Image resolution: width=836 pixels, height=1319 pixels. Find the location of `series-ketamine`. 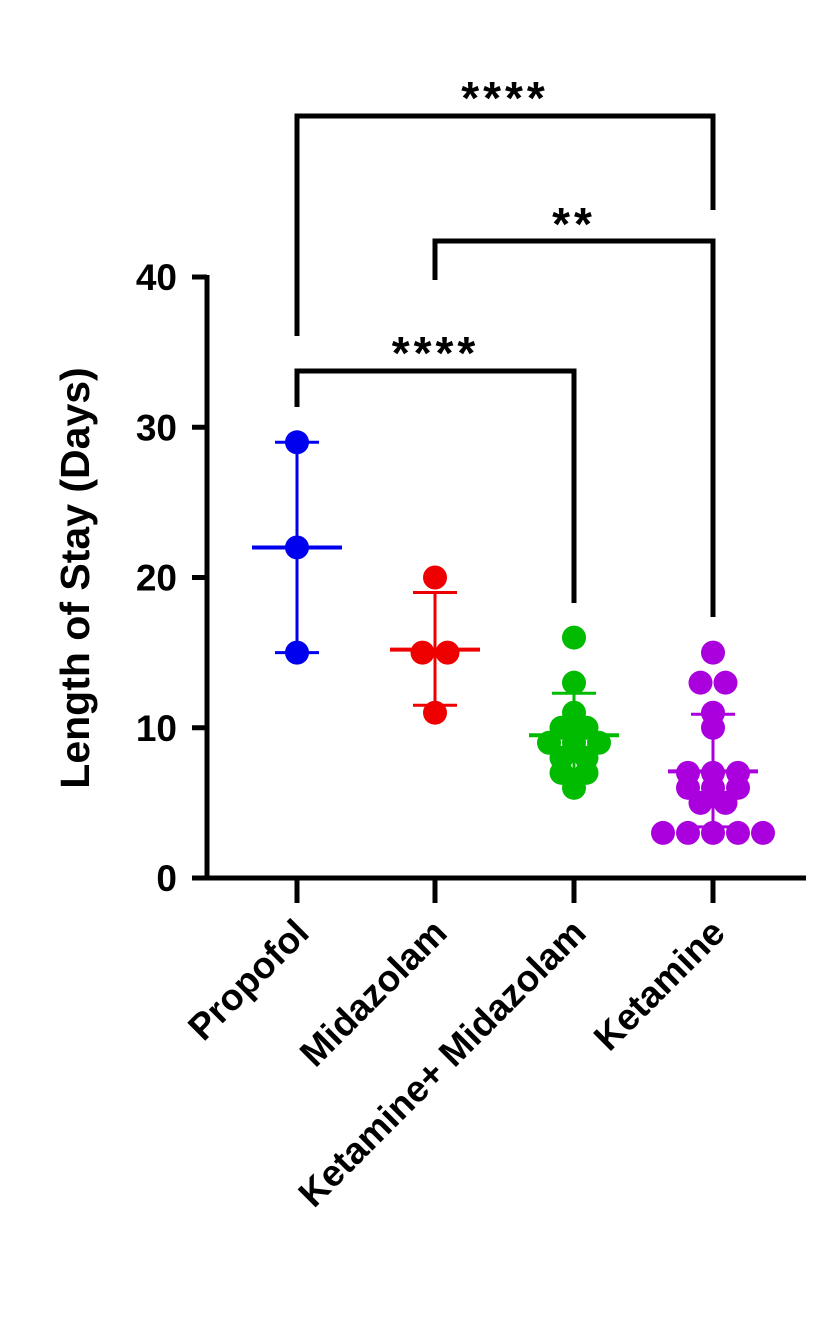

series-ketamine is located at coordinates (713, 742).